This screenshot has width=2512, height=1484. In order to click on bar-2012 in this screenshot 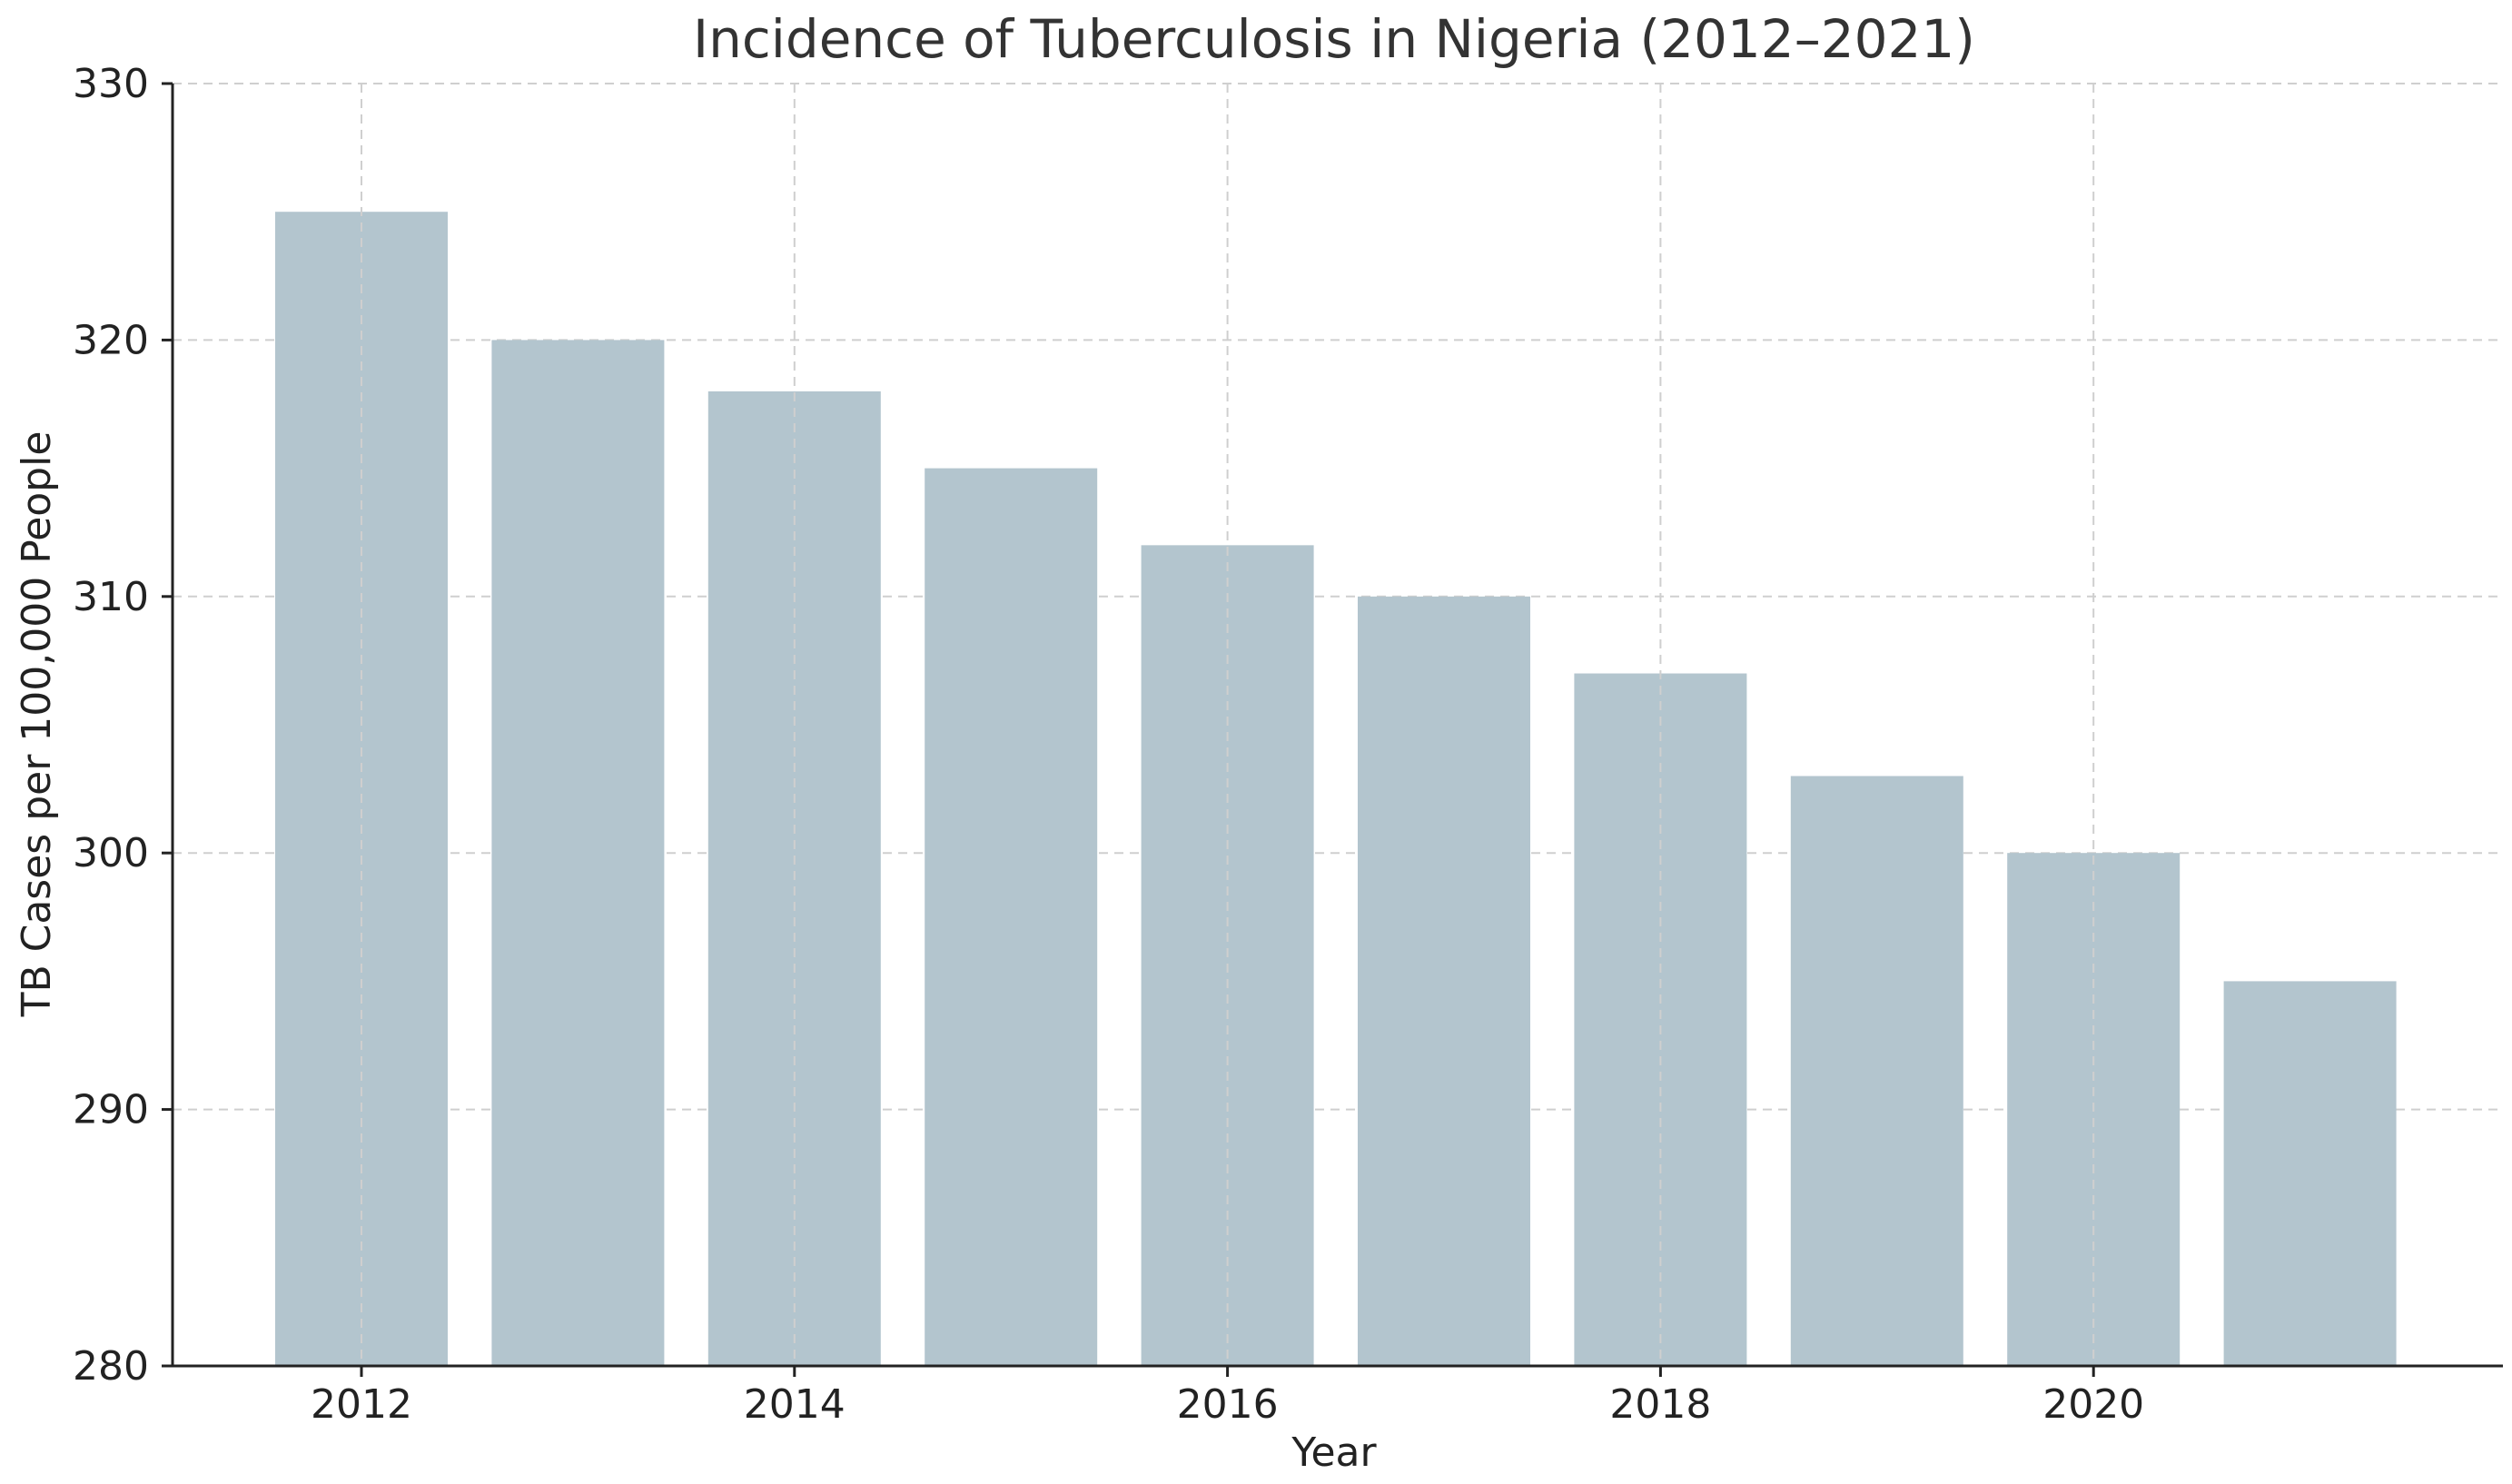, I will do `click(362, 789)`.